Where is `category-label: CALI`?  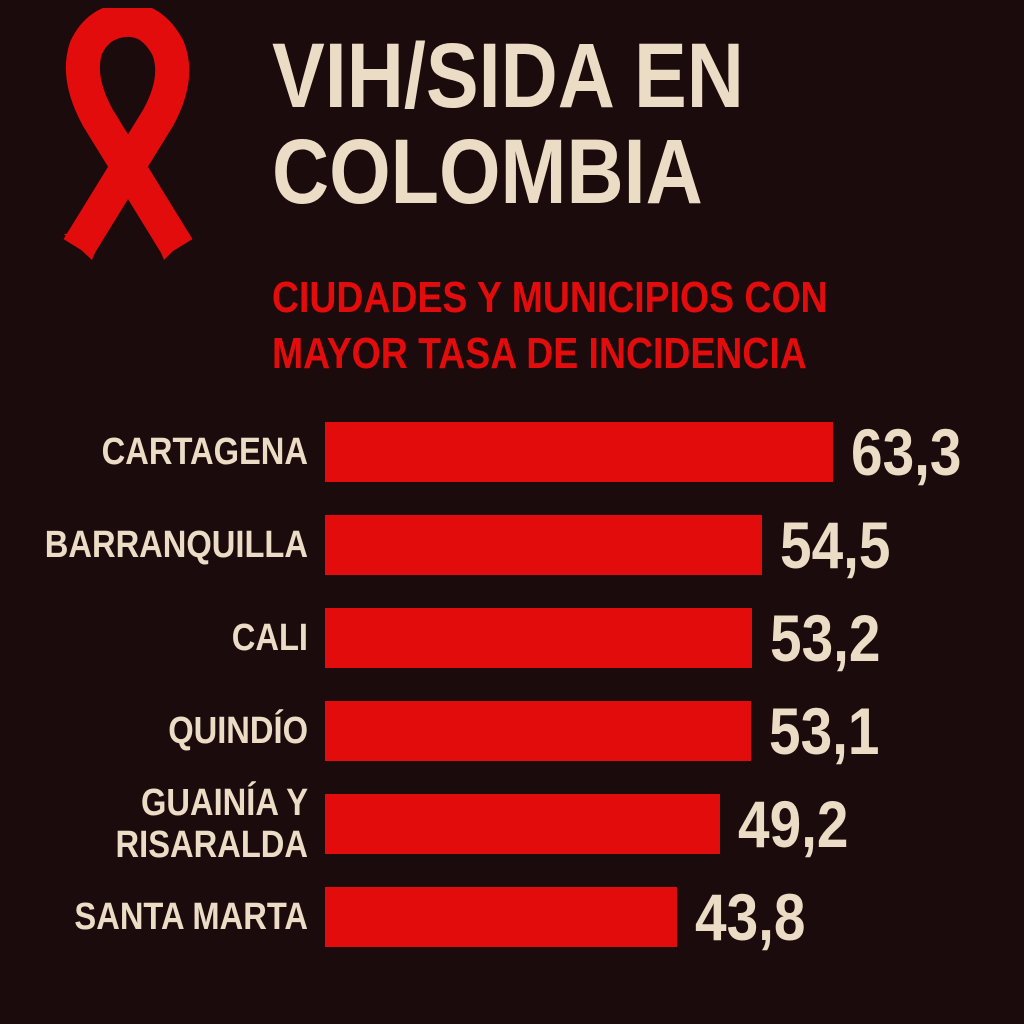 category-label: CALI is located at coordinates (269, 638).